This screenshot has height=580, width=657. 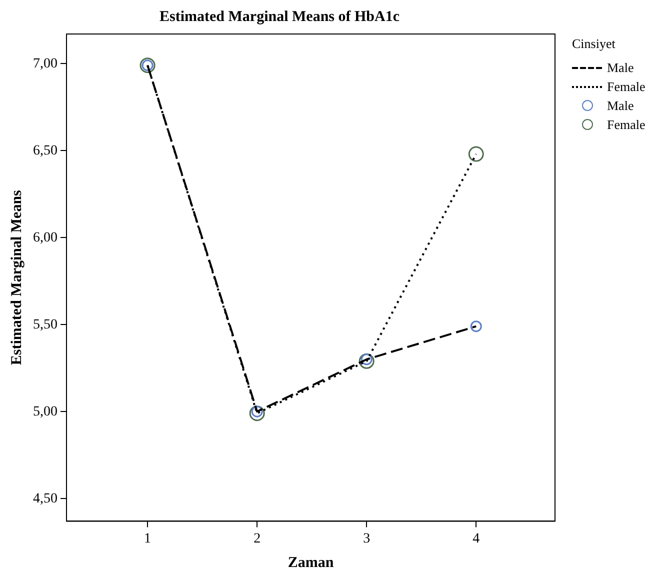 What do you see at coordinates (45, 238) in the screenshot?
I see `y-tick-label: 6,00` at bounding box center [45, 238].